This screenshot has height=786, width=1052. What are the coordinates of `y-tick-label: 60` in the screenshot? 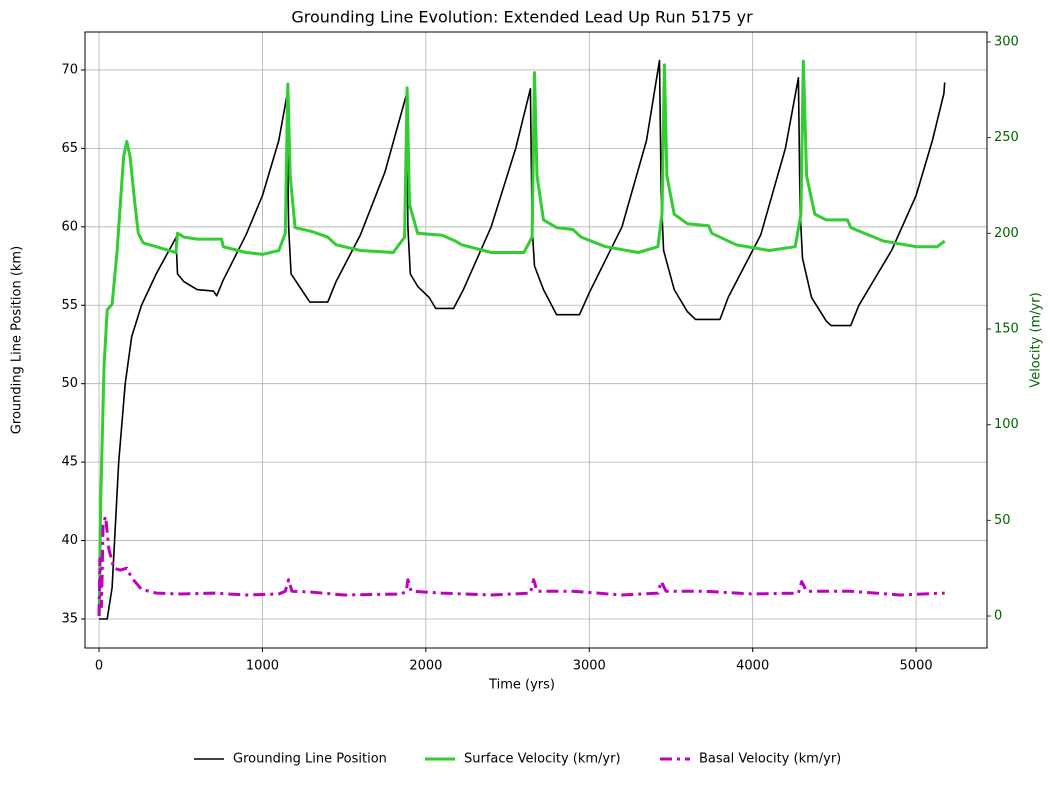 It's located at (69, 226).